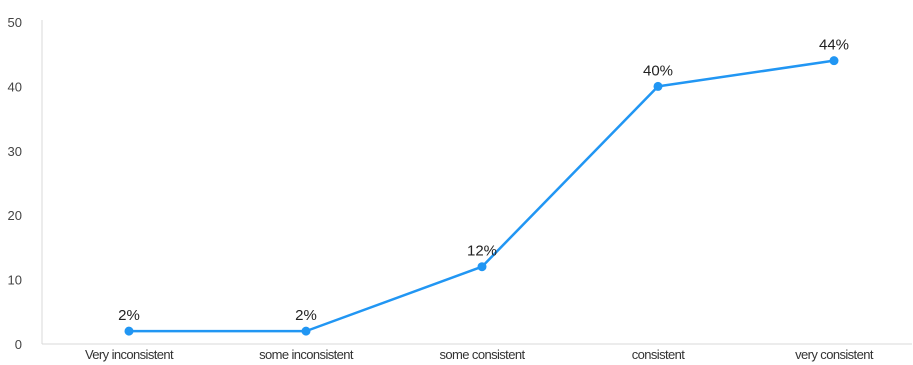 This screenshot has height=365, width=913. What do you see at coordinates (129, 354) in the screenshot?
I see `x-category-label: Very inconsistent` at bounding box center [129, 354].